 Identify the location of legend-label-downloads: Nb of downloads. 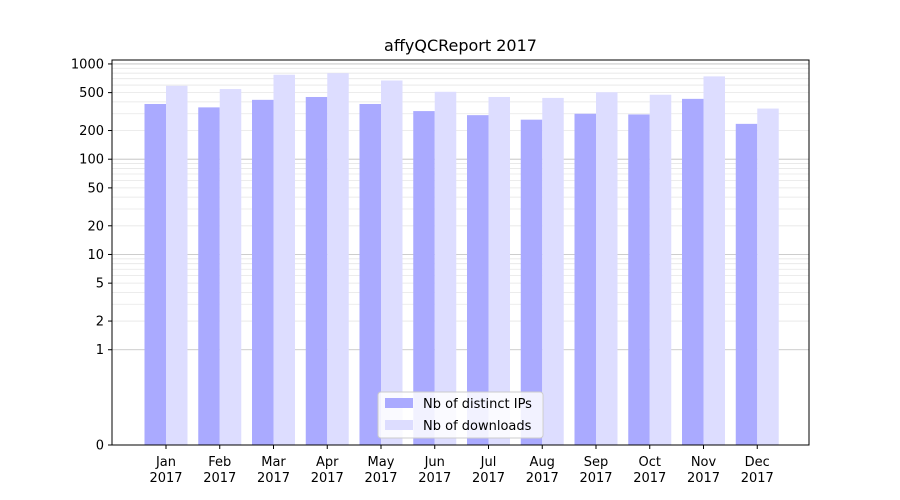
(477, 426).